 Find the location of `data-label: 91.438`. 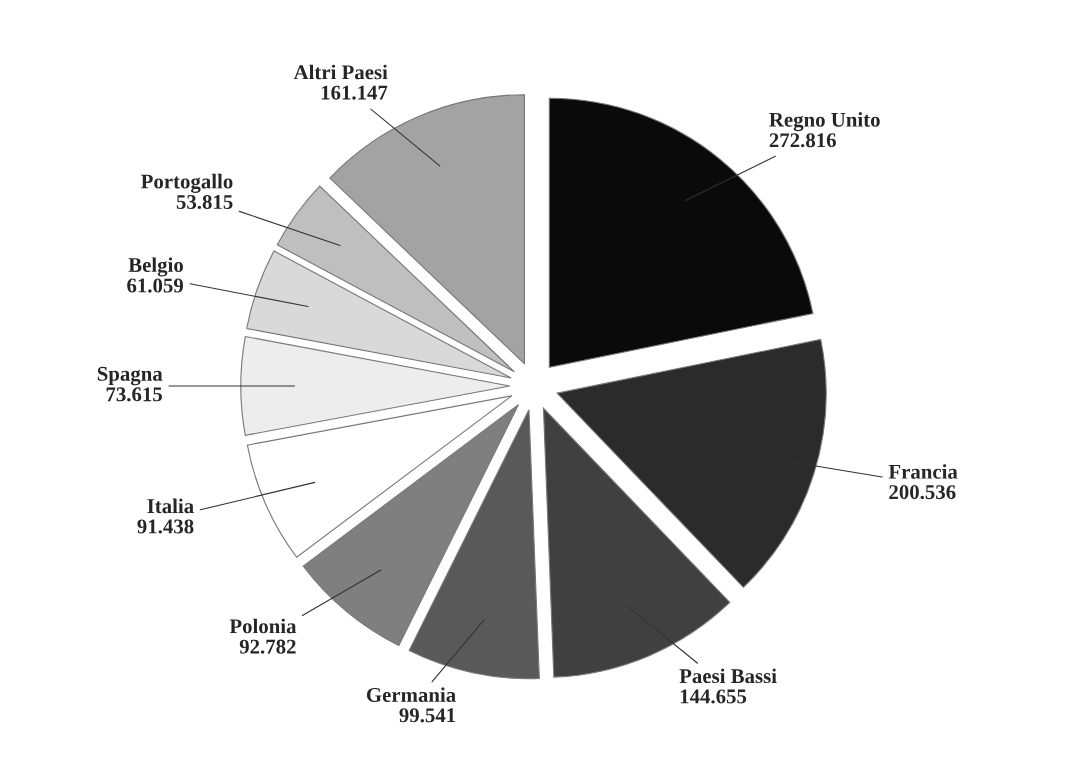

data-label: 91.438 is located at coordinates (165, 526).